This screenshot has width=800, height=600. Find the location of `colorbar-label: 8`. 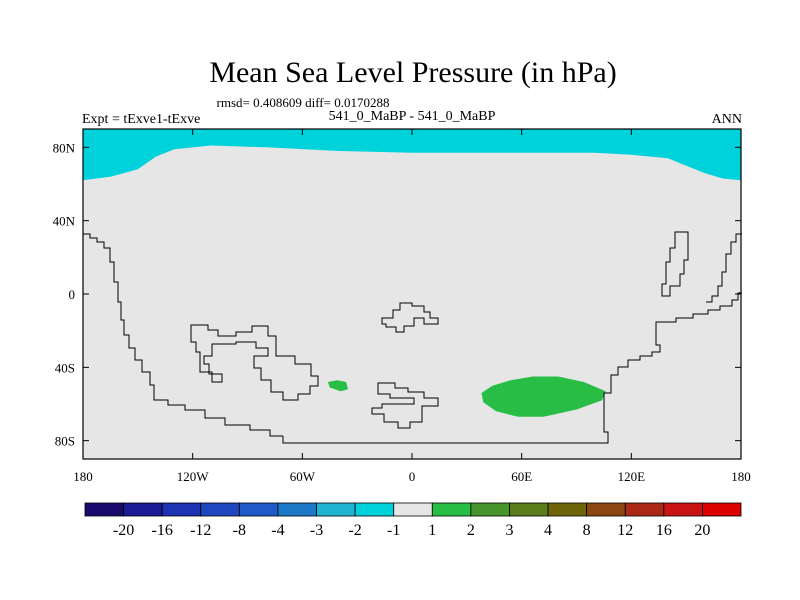

colorbar-label: 8 is located at coordinates (587, 530).